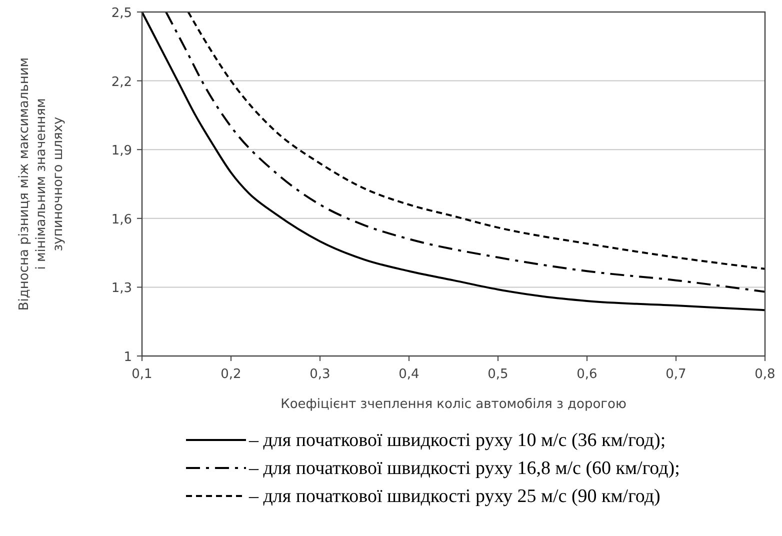 The width and height of the screenshot is (782, 536). What do you see at coordinates (128, 357) in the screenshot?
I see `y-tick-label: 1` at bounding box center [128, 357].